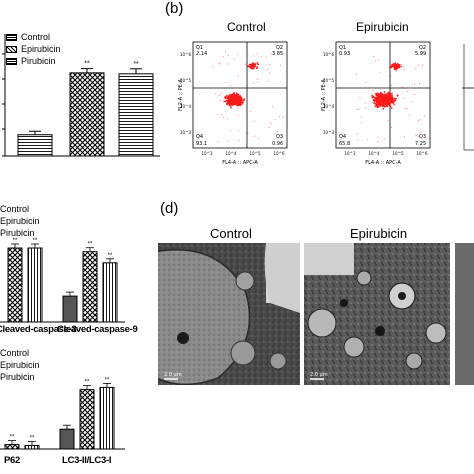  I want to click on legend-swatch-pirubicin, so click(11, 61).